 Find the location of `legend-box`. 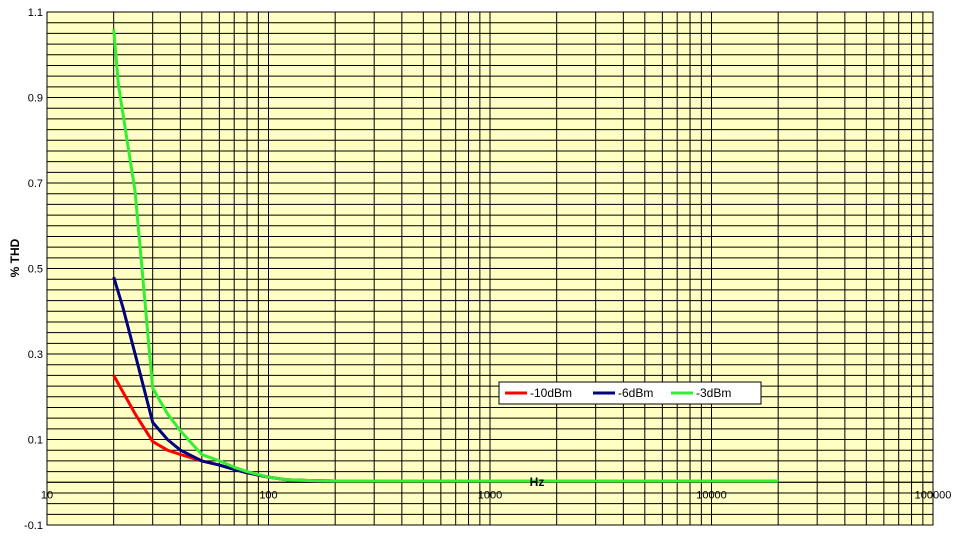

legend-box is located at coordinates (630, 393).